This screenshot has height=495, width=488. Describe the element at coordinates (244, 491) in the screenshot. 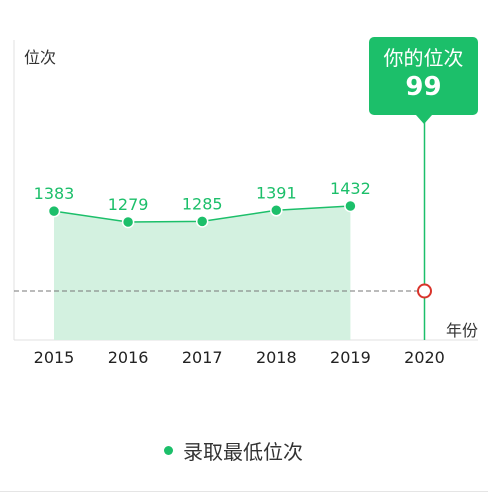

I see `divider` at that location.